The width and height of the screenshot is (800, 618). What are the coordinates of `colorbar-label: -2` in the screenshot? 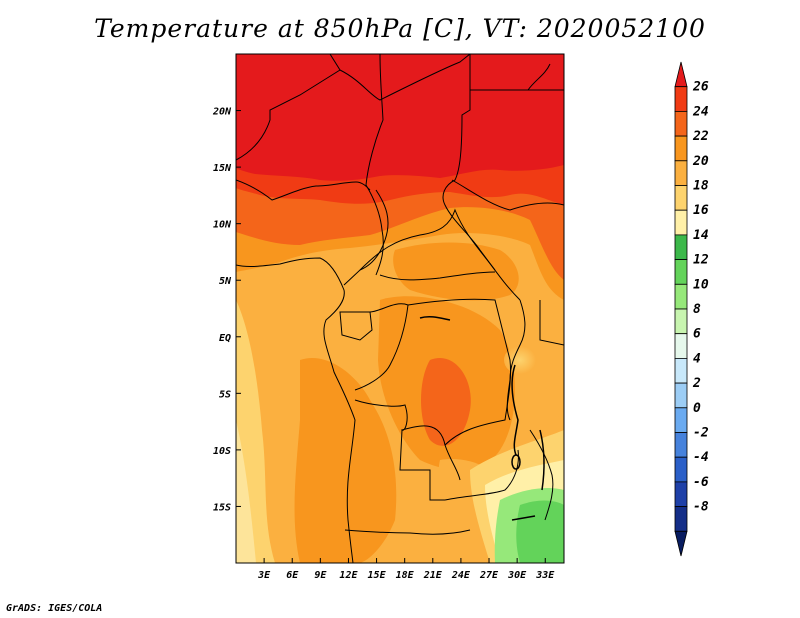 It's located at (701, 433).